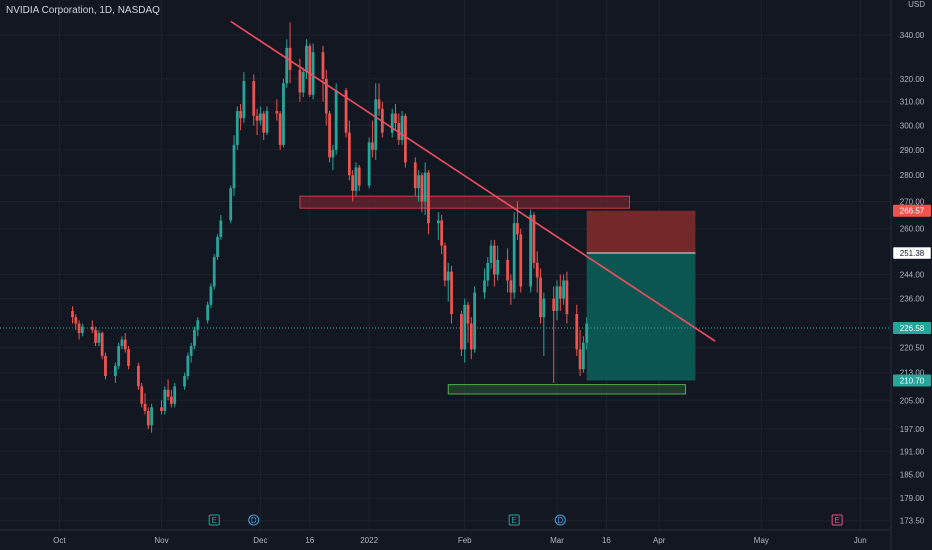  Describe the element at coordinates (912, 175) in the screenshot. I see `price-tick-label: 280.00` at that location.